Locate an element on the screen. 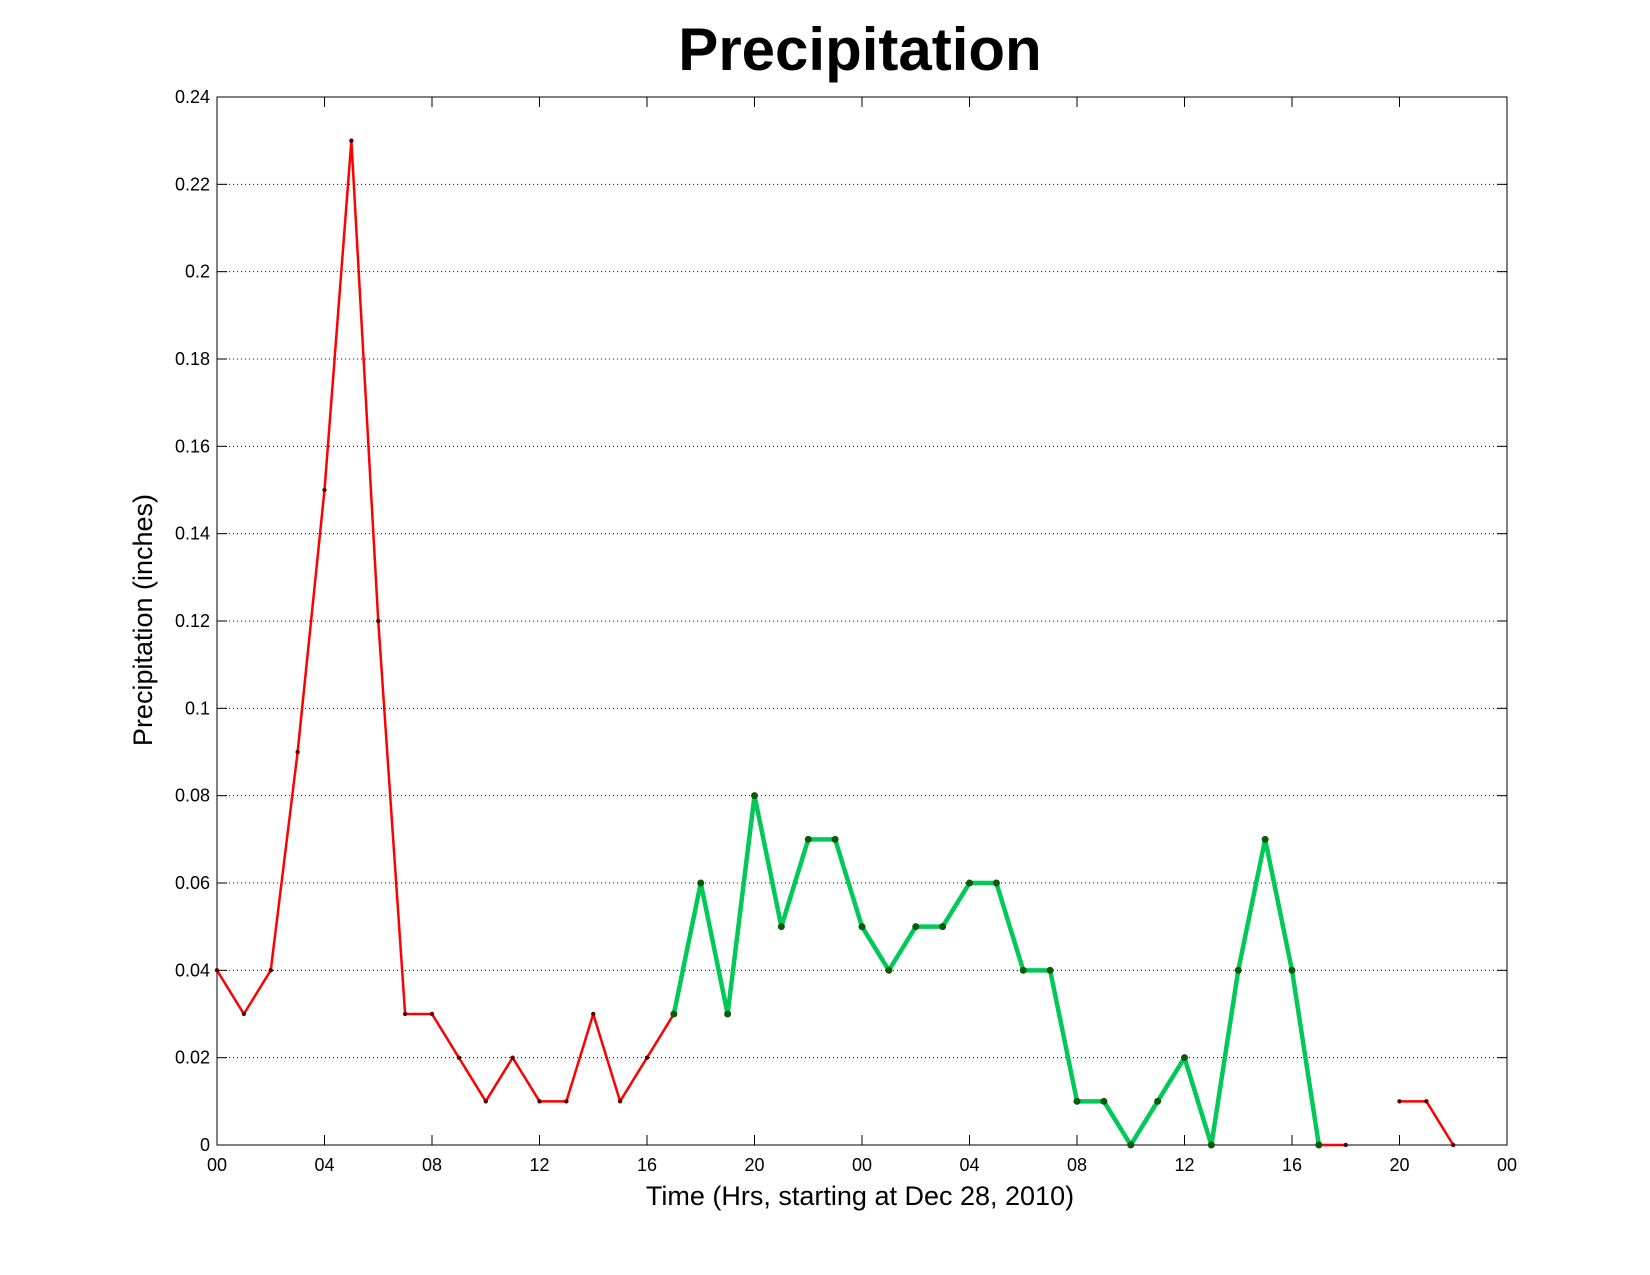 Image resolution: width=1650 pixels, height=1275 pixels. chart-title: Precipitation is located at coordinates (859, 49).